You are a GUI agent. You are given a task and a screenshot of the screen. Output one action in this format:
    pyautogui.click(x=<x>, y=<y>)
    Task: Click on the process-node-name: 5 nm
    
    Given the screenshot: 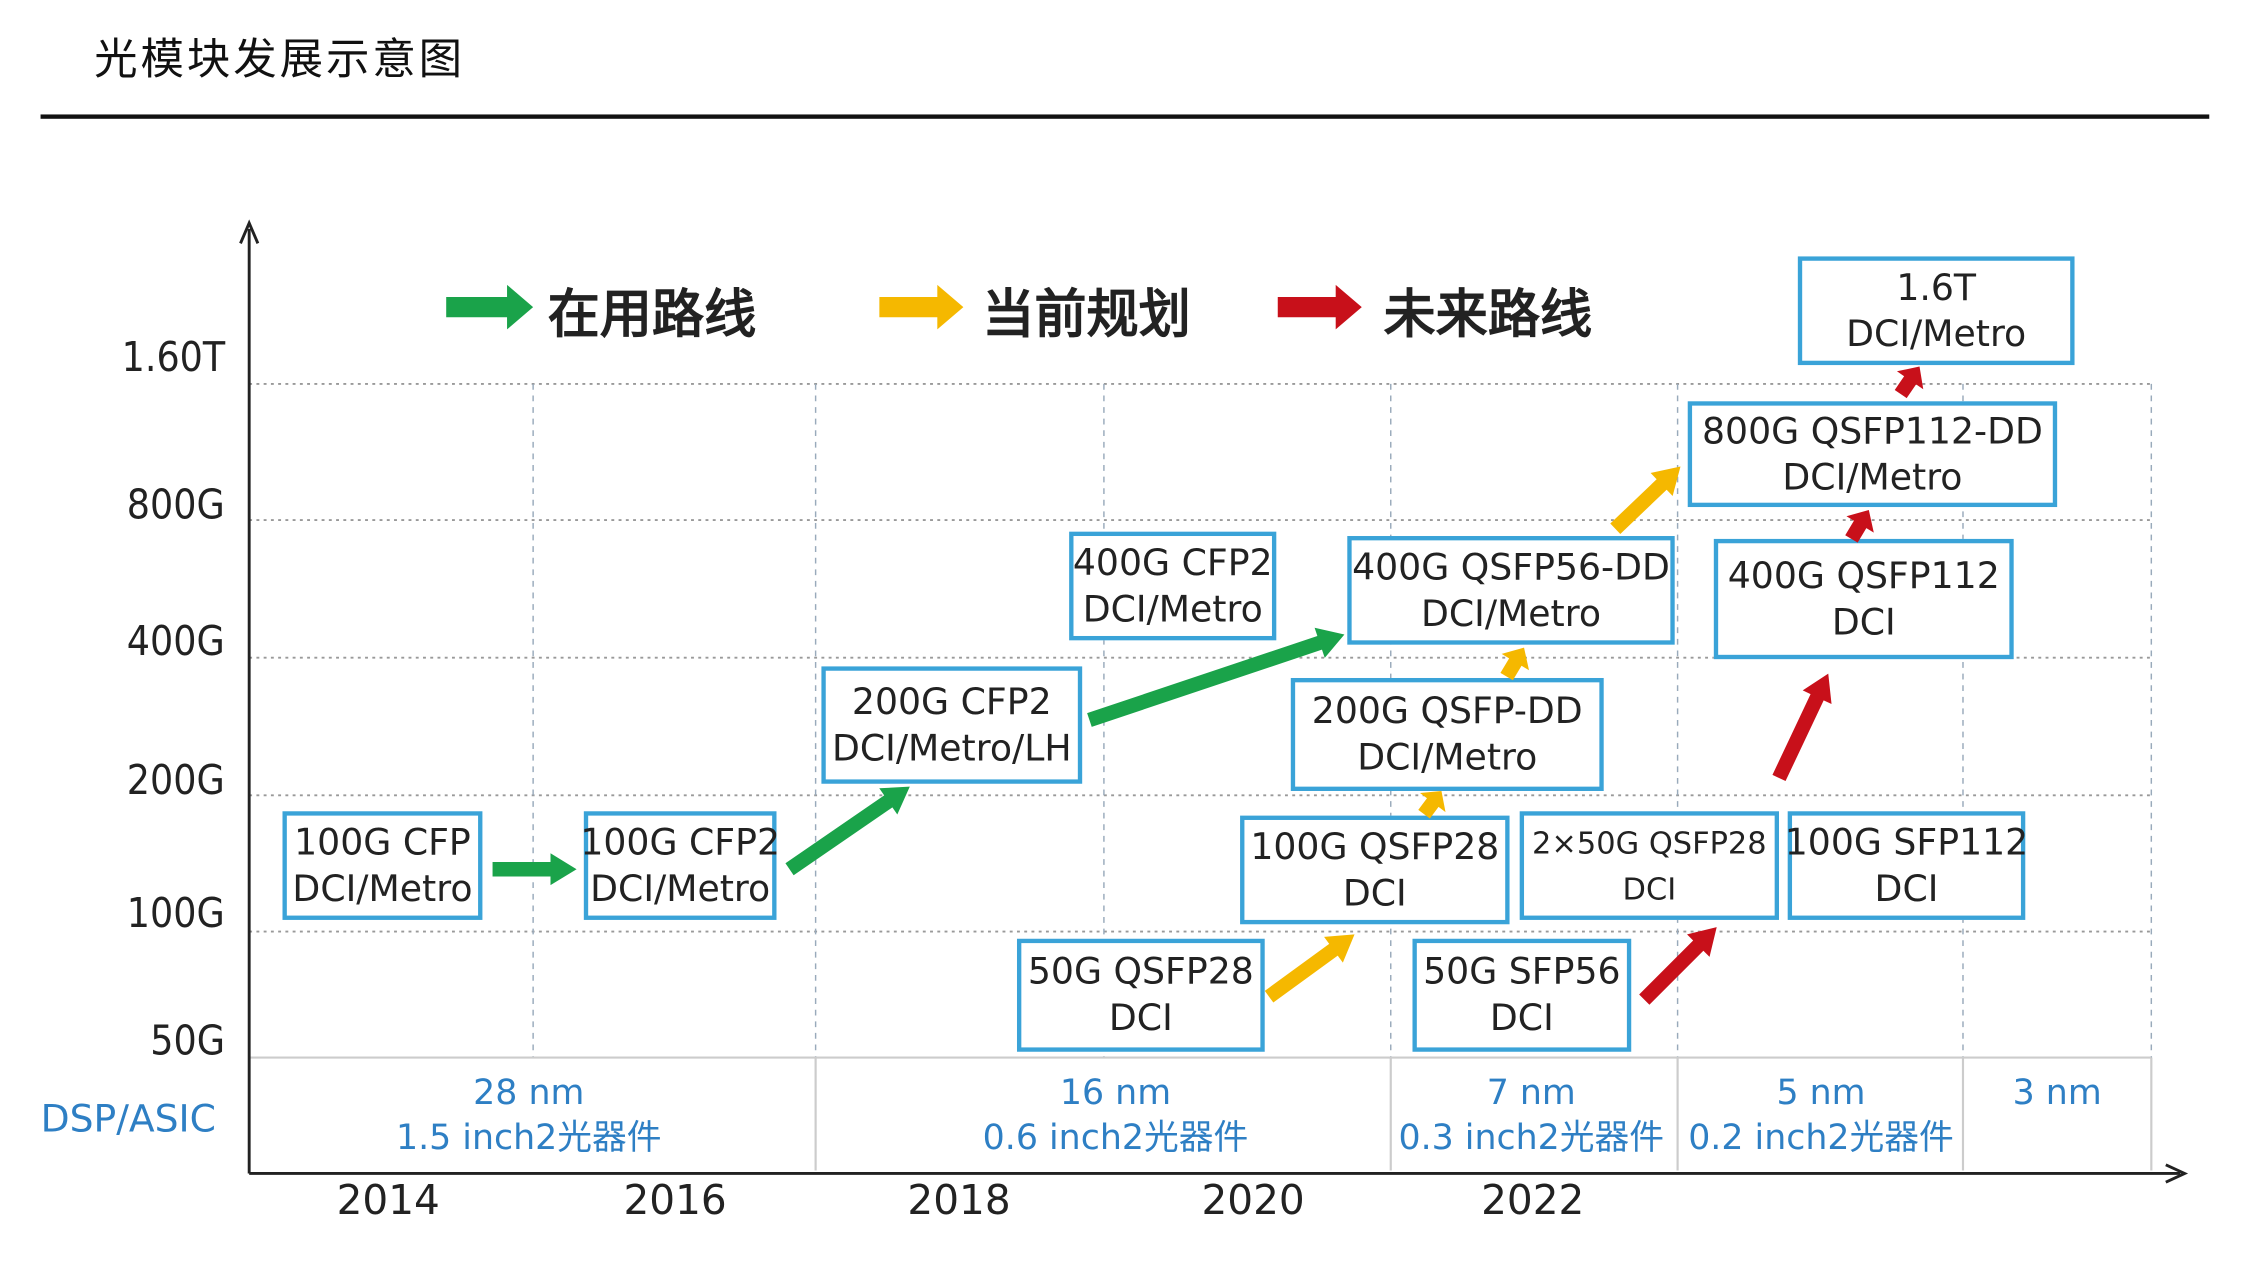 What is the action you would take?
    pyautogui.click(x=1821, y=1092)
    